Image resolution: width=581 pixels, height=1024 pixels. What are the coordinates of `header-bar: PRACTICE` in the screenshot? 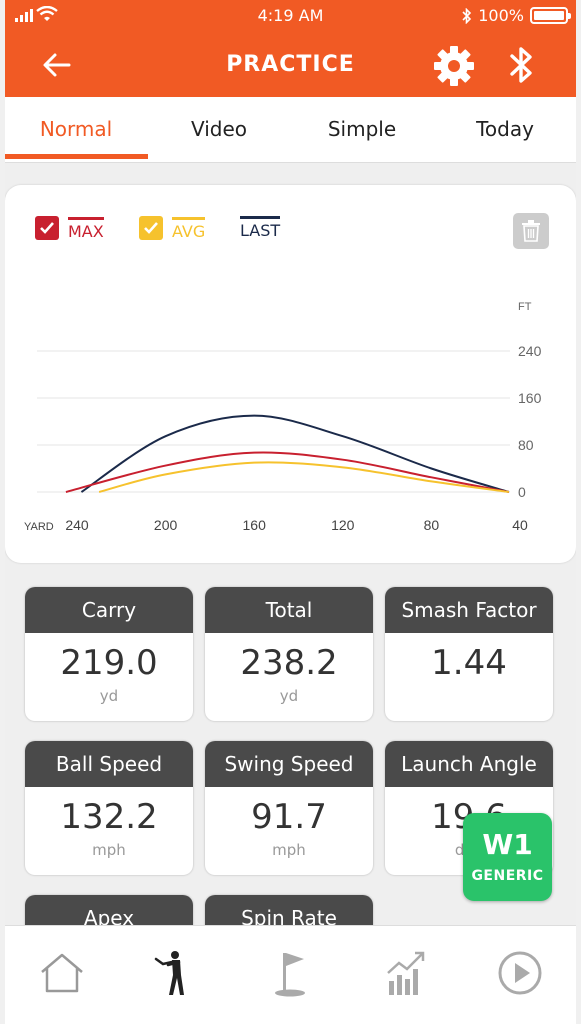 It's located at (290, 64).